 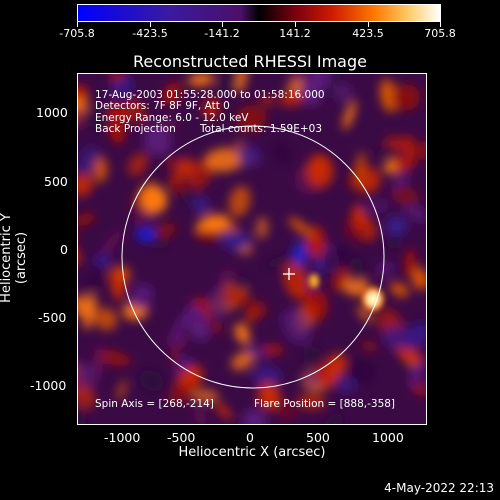 What do you see at coordinates (150, 33) in the screenshot?
I see `colorbar-label: -423.5` at bounding box center [150, 33].